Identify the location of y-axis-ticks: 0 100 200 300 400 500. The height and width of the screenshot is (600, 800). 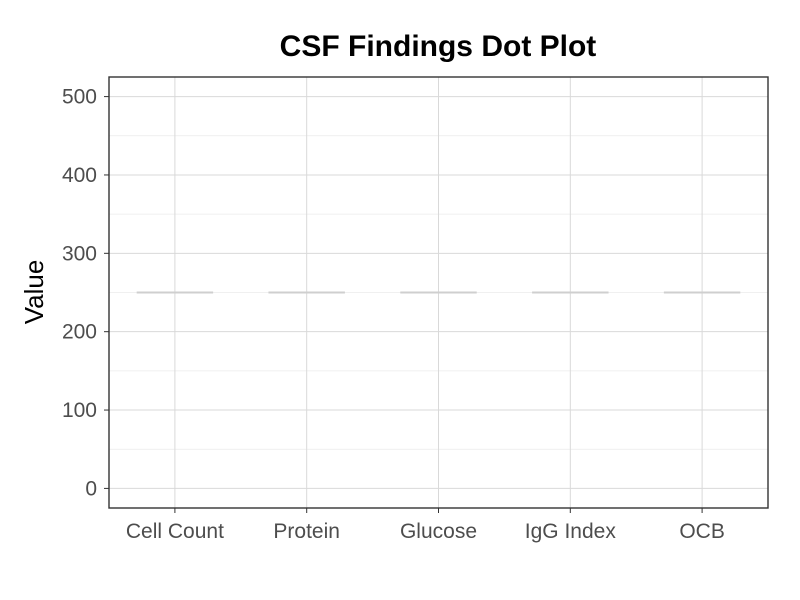
(85, 293).